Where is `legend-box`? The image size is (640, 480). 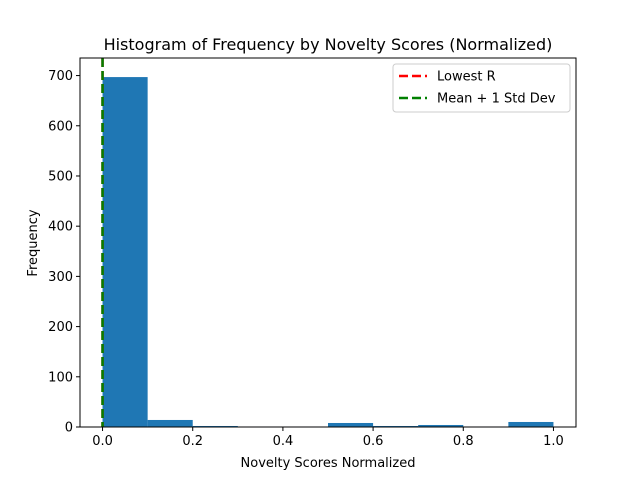 legend-box is located at coordinates (481, 88).